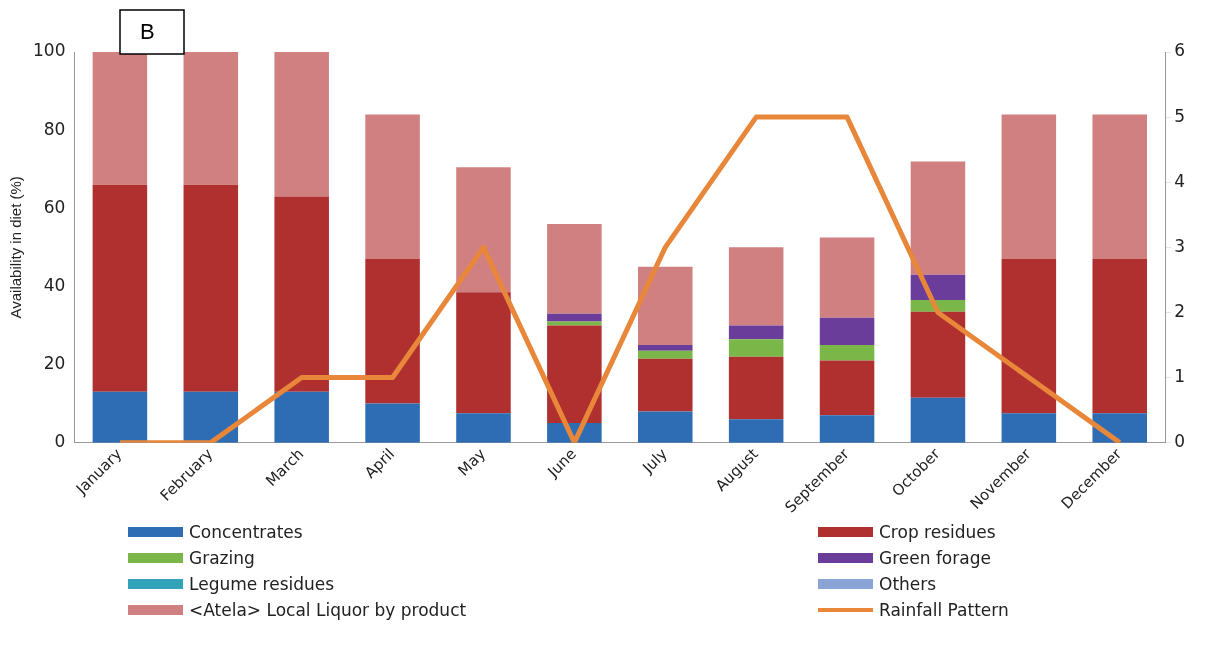 Image resolution: width=1208 pixels, height=655 pixels. Describe the element at coordinates (1180, 50) in the screenshot. I see `y2-tick-label: 6` at that location.